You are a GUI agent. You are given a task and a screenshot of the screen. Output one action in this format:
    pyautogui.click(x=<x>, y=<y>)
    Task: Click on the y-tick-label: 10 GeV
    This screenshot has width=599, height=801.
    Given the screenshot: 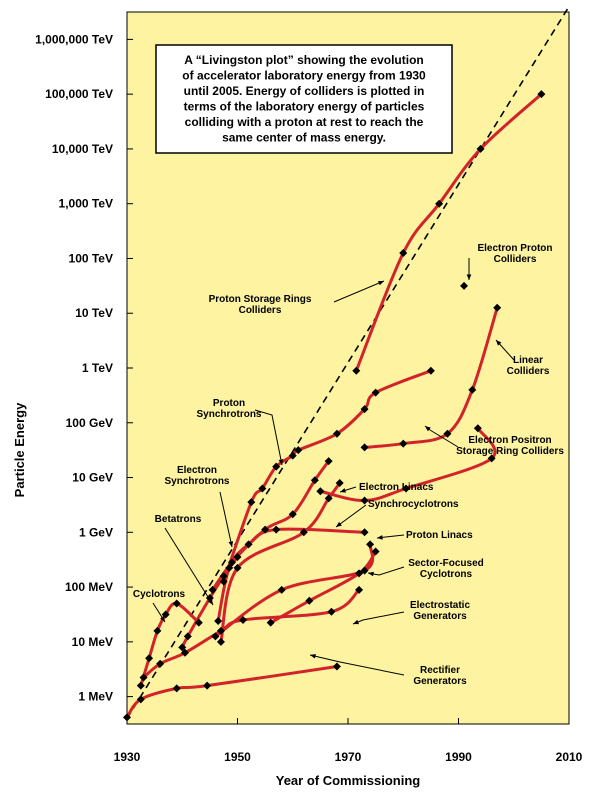 What is the action you would take?
    pyautogui.click(x=92, y=478)
    